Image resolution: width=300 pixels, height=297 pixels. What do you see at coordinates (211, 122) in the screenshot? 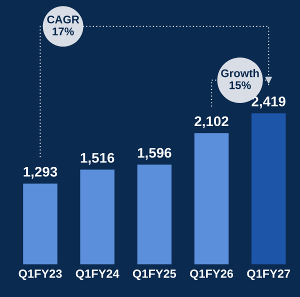
I see `data-label: 2,102` at bounding box center [211, 122].